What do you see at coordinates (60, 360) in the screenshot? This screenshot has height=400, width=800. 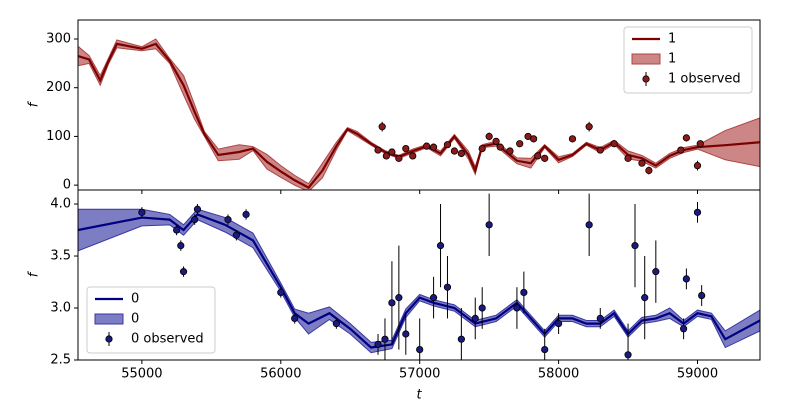 I see `y-tick-label: 2.5` at bounding box center [60, 360].